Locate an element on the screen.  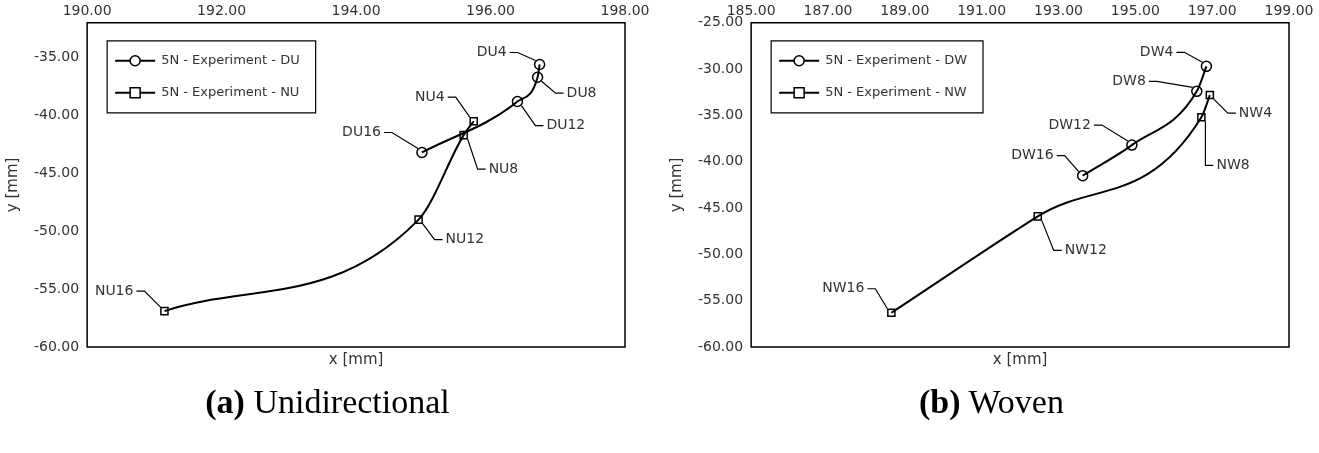
x-tick-label: 187.00 is located at coordinates (828, 10).